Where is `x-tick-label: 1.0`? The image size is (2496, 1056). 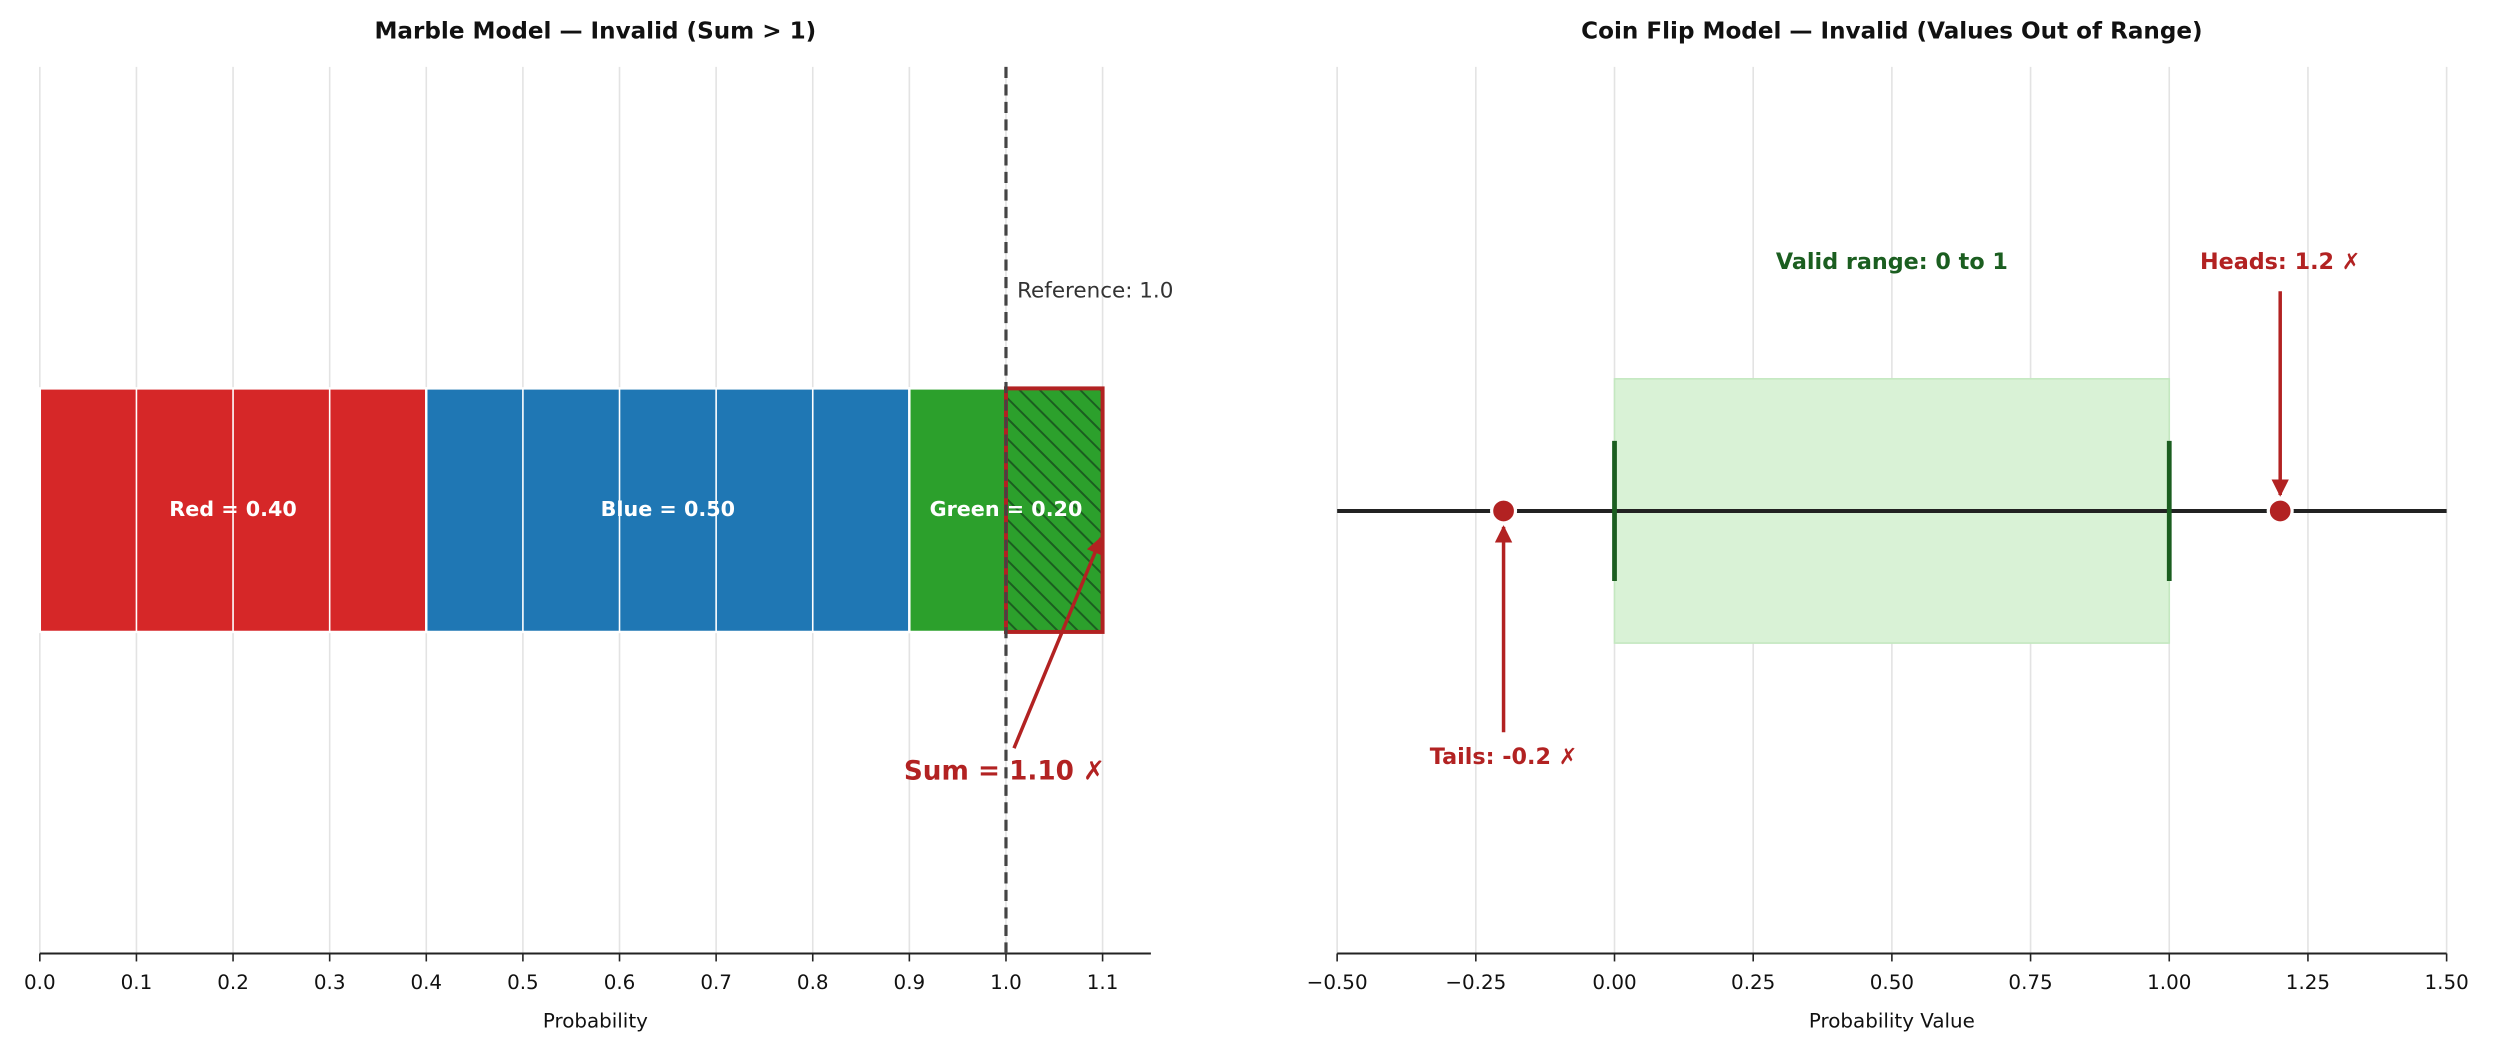
x-tick-label: 1.0 is located at coordinates (1006, 982).